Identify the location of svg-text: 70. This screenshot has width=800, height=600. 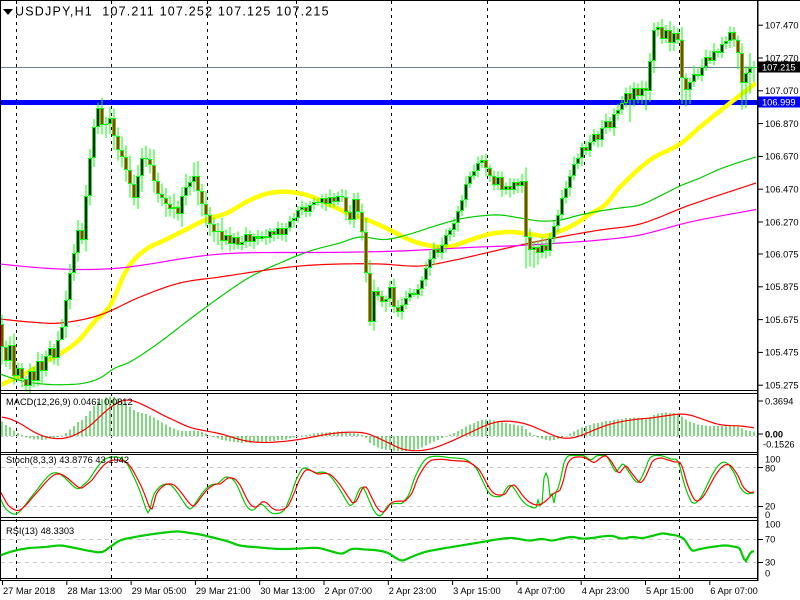
(770, 540).